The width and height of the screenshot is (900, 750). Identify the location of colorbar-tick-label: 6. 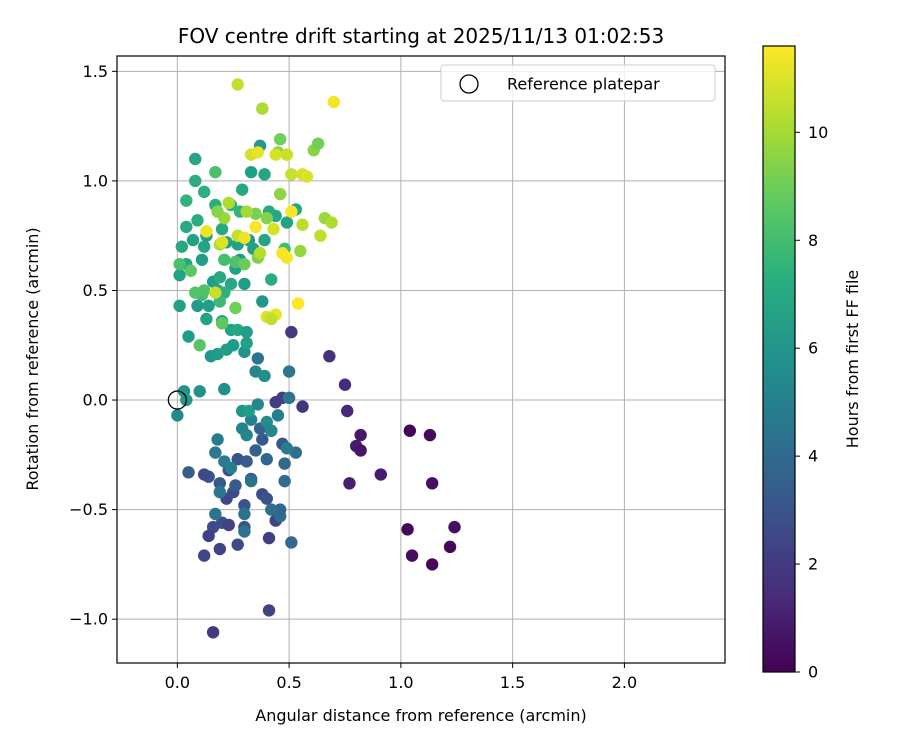
(813, 348).